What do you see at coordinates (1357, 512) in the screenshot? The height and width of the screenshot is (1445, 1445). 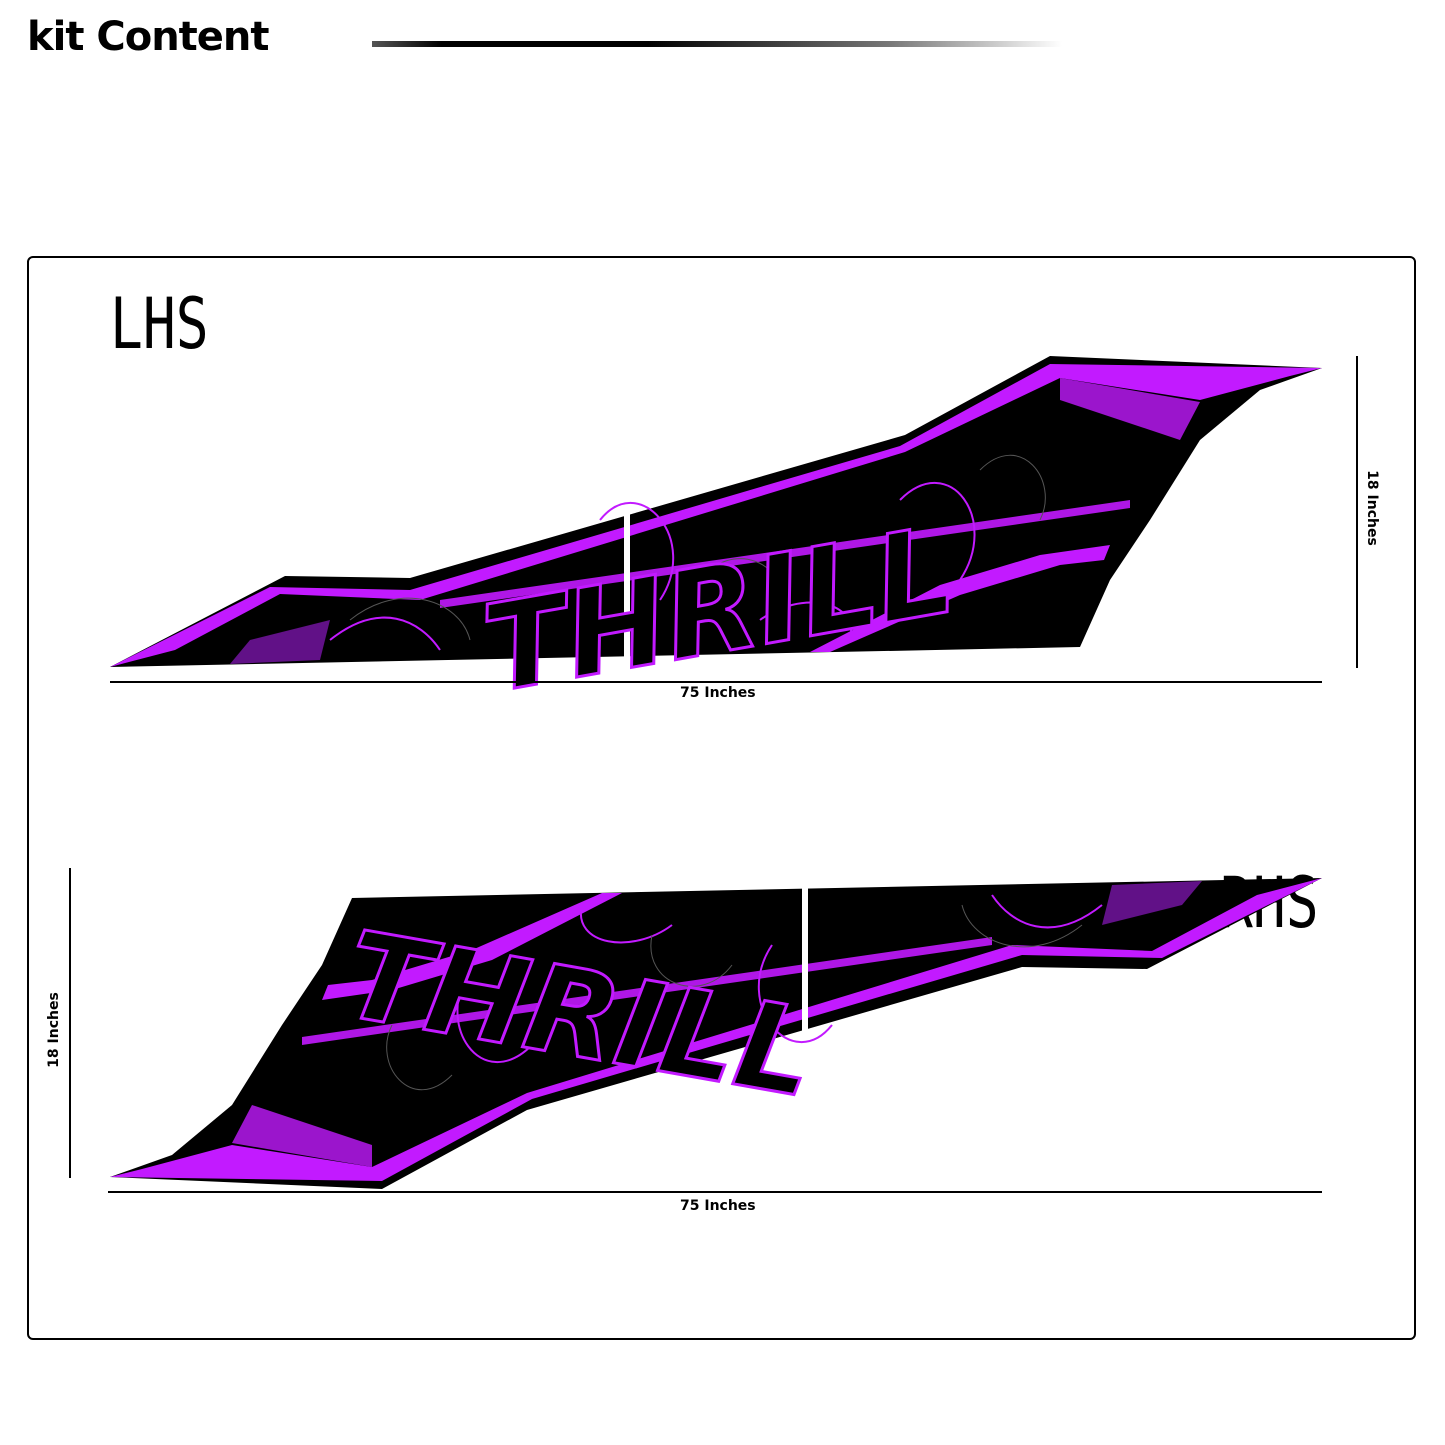 I see `lhs-height-line` at bounding box center [1357, 512].